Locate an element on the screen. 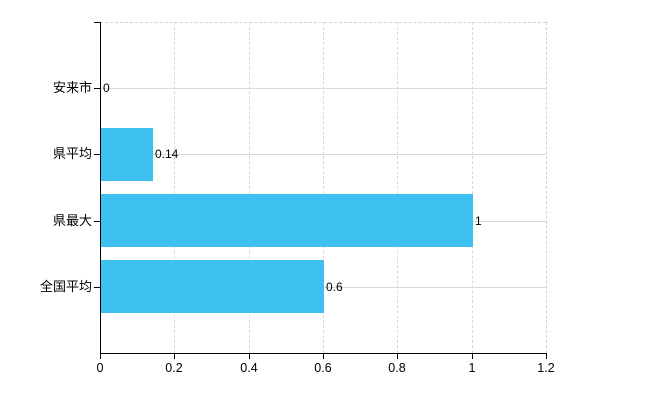 This screenshot has height=400, width=650. value-label: 0.14 is located at coordinates (167, 154).